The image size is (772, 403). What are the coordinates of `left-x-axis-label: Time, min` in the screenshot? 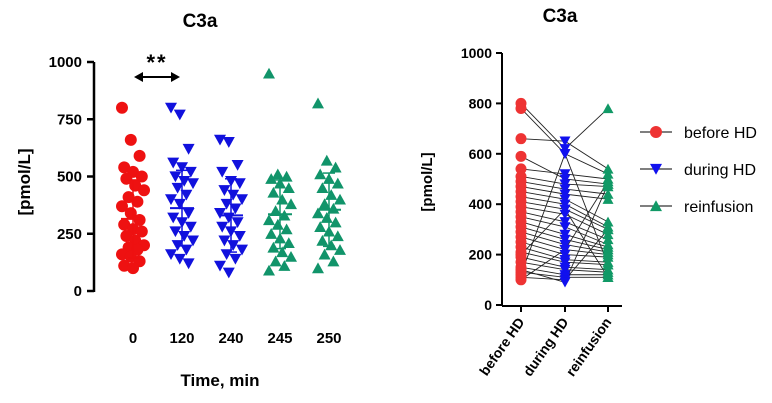 It's located at (219, 380).